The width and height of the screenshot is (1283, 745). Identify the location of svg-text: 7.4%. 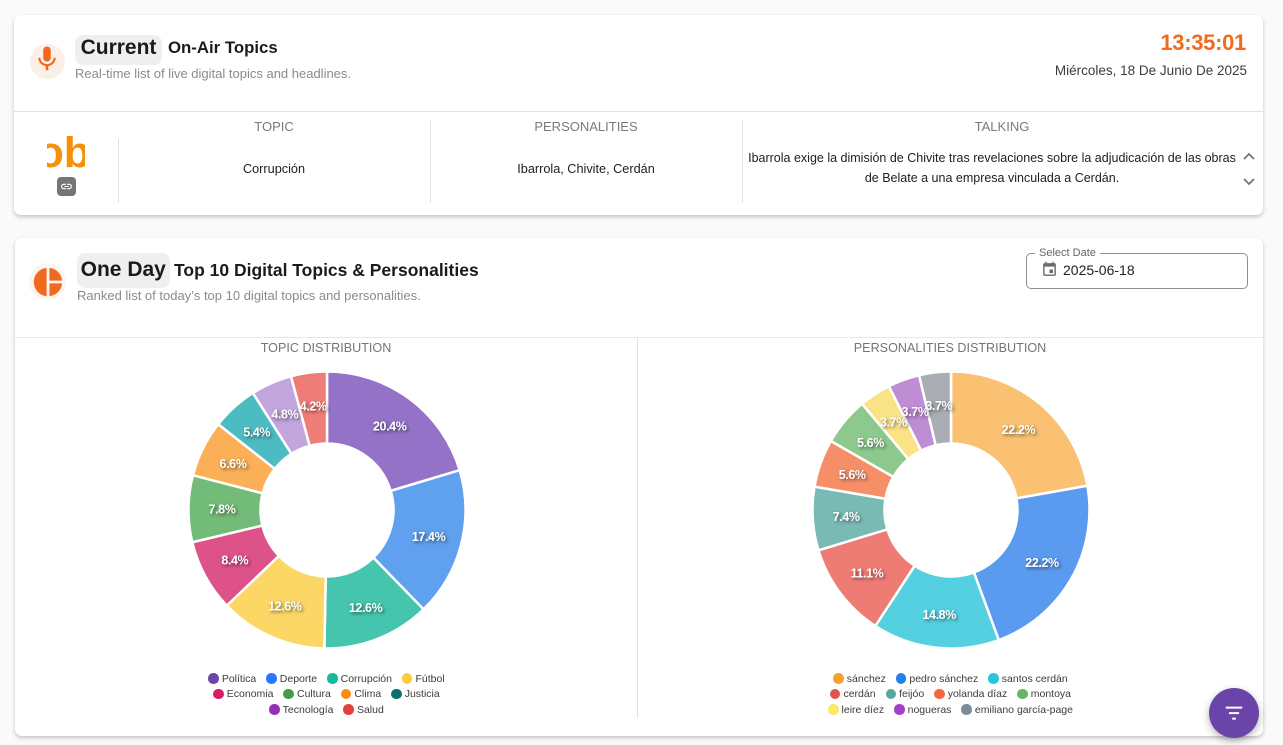
(846, 517).